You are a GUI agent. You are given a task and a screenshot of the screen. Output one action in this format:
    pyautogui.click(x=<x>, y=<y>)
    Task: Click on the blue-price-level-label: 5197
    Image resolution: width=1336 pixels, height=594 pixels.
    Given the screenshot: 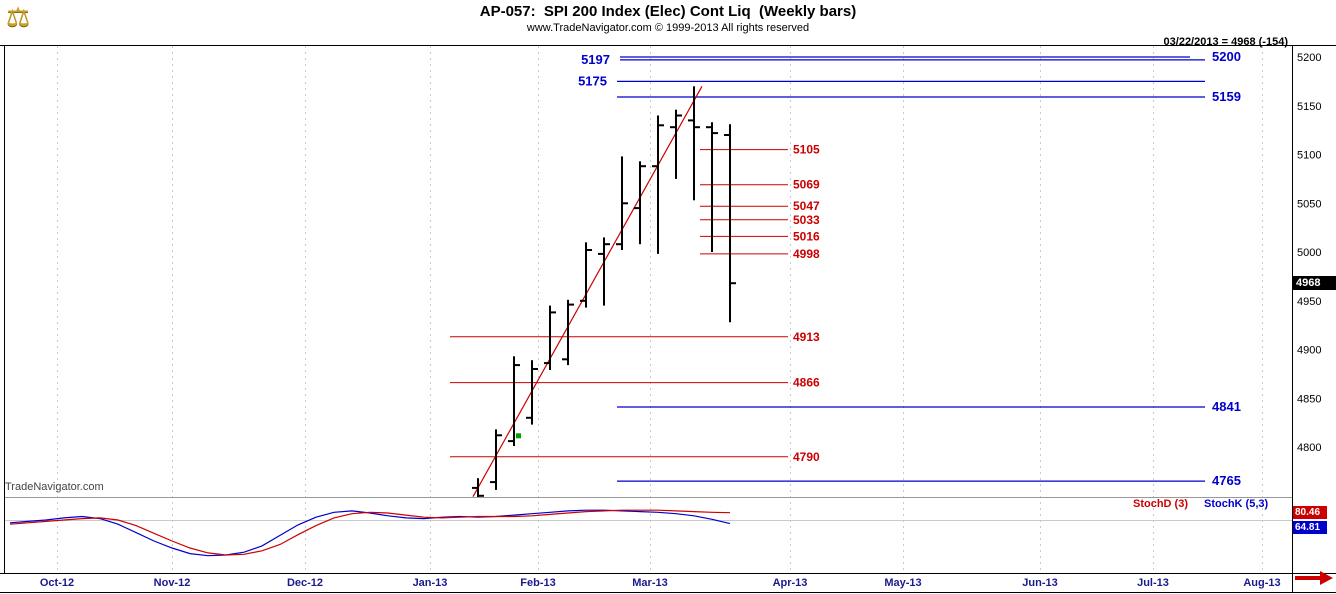 What is the action you would take?
    pyautogui.click(x=595, y=59)
    